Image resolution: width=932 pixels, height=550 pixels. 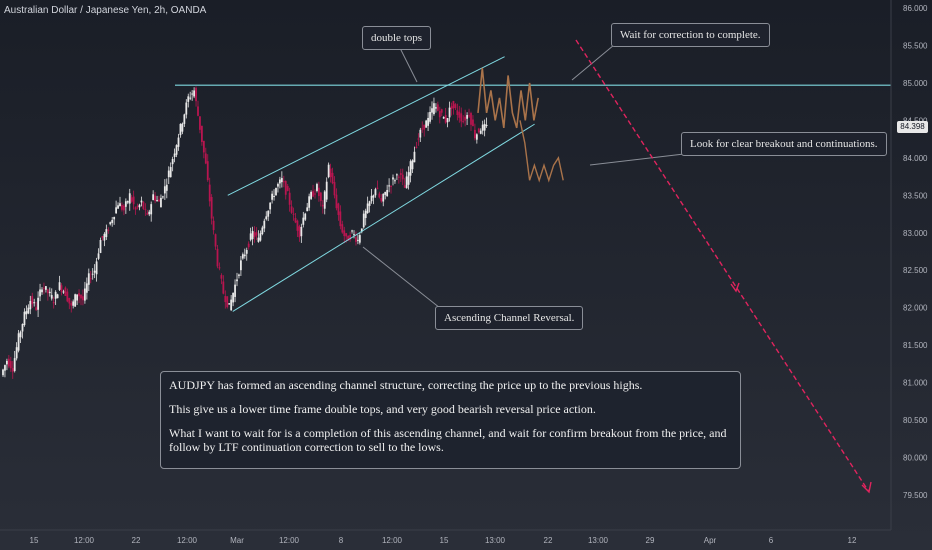 What do you see at coordinates (593, 62) in the screenshot?
I see `pointer-wait-correction` at bounding box center [593, 62].